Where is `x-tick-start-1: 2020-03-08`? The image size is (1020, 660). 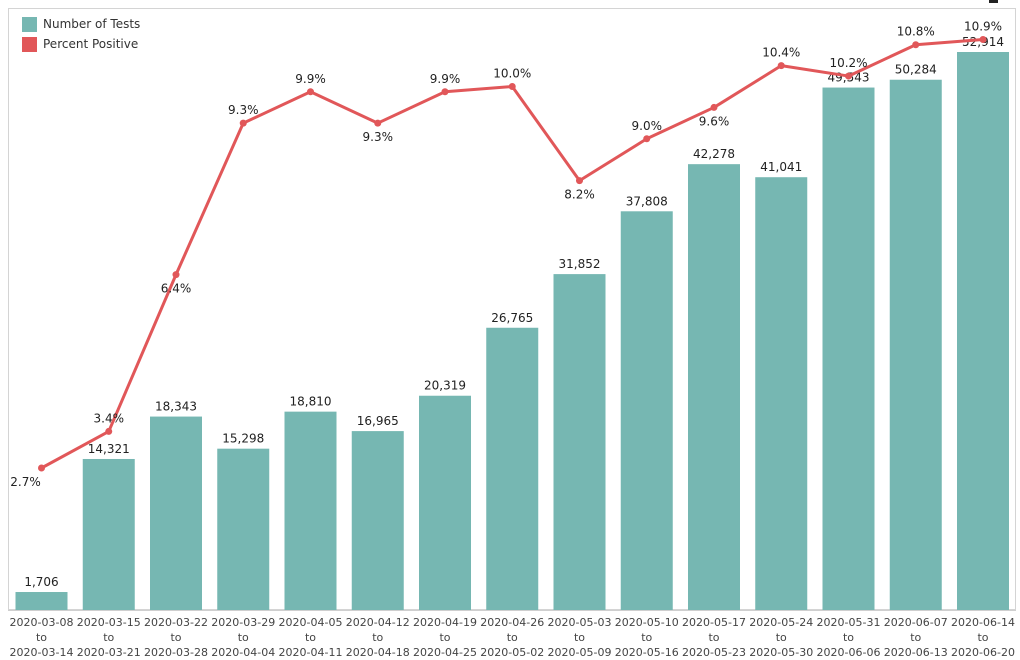
x-tick-start-1: 2020-03-08 is located at coordinates (42, 622).